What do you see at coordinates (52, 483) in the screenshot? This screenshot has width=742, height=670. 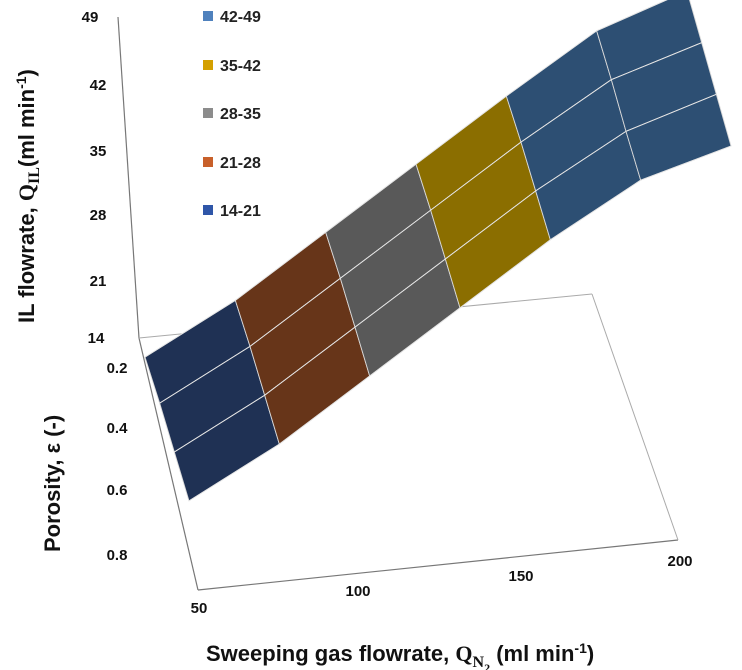 I see `y-axis-title: Porosity, ε (-)` at bounding box center [52, 483].